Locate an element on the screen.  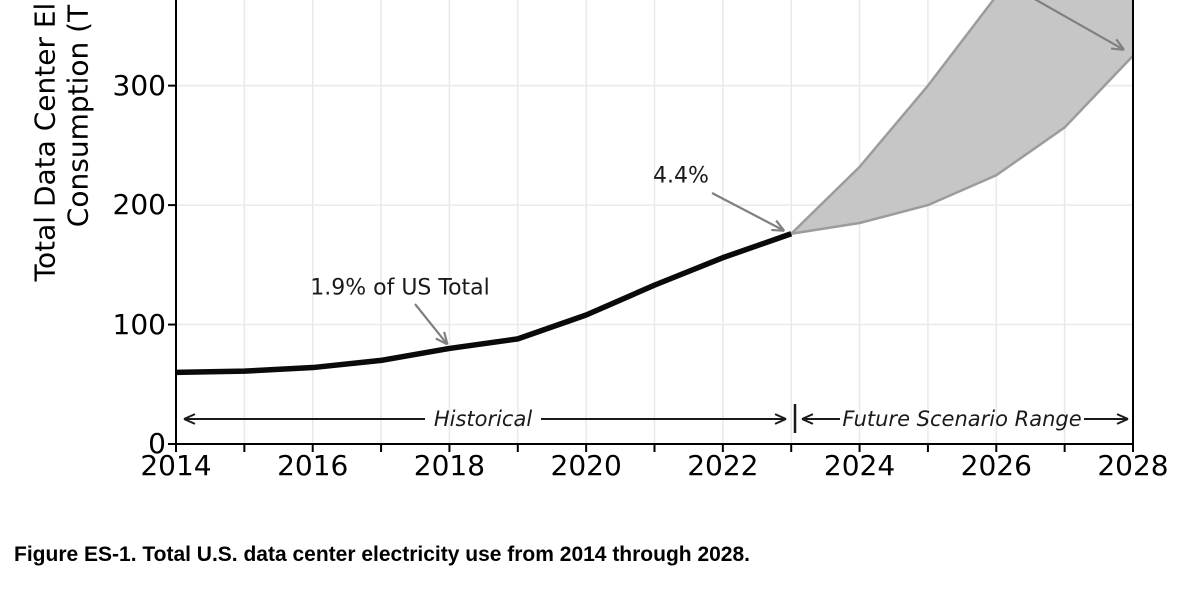
y-tick-label-100: 100 is located at coordinates (139, 324).